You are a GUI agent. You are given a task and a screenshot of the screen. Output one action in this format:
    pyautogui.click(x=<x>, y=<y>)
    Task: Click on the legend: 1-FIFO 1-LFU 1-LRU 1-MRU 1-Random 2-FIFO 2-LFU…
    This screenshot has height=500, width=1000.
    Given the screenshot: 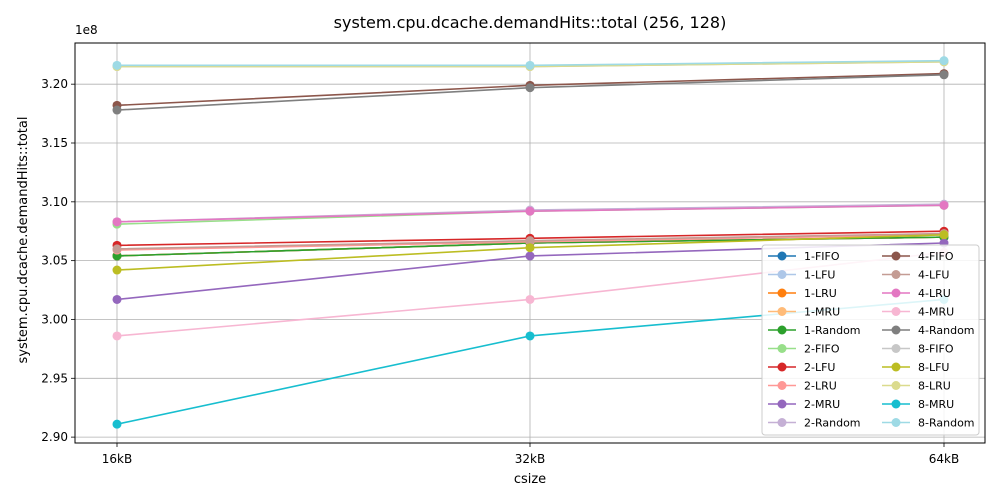 What is the action you would take?
    pyautogui.click(x=870, y=340)
    